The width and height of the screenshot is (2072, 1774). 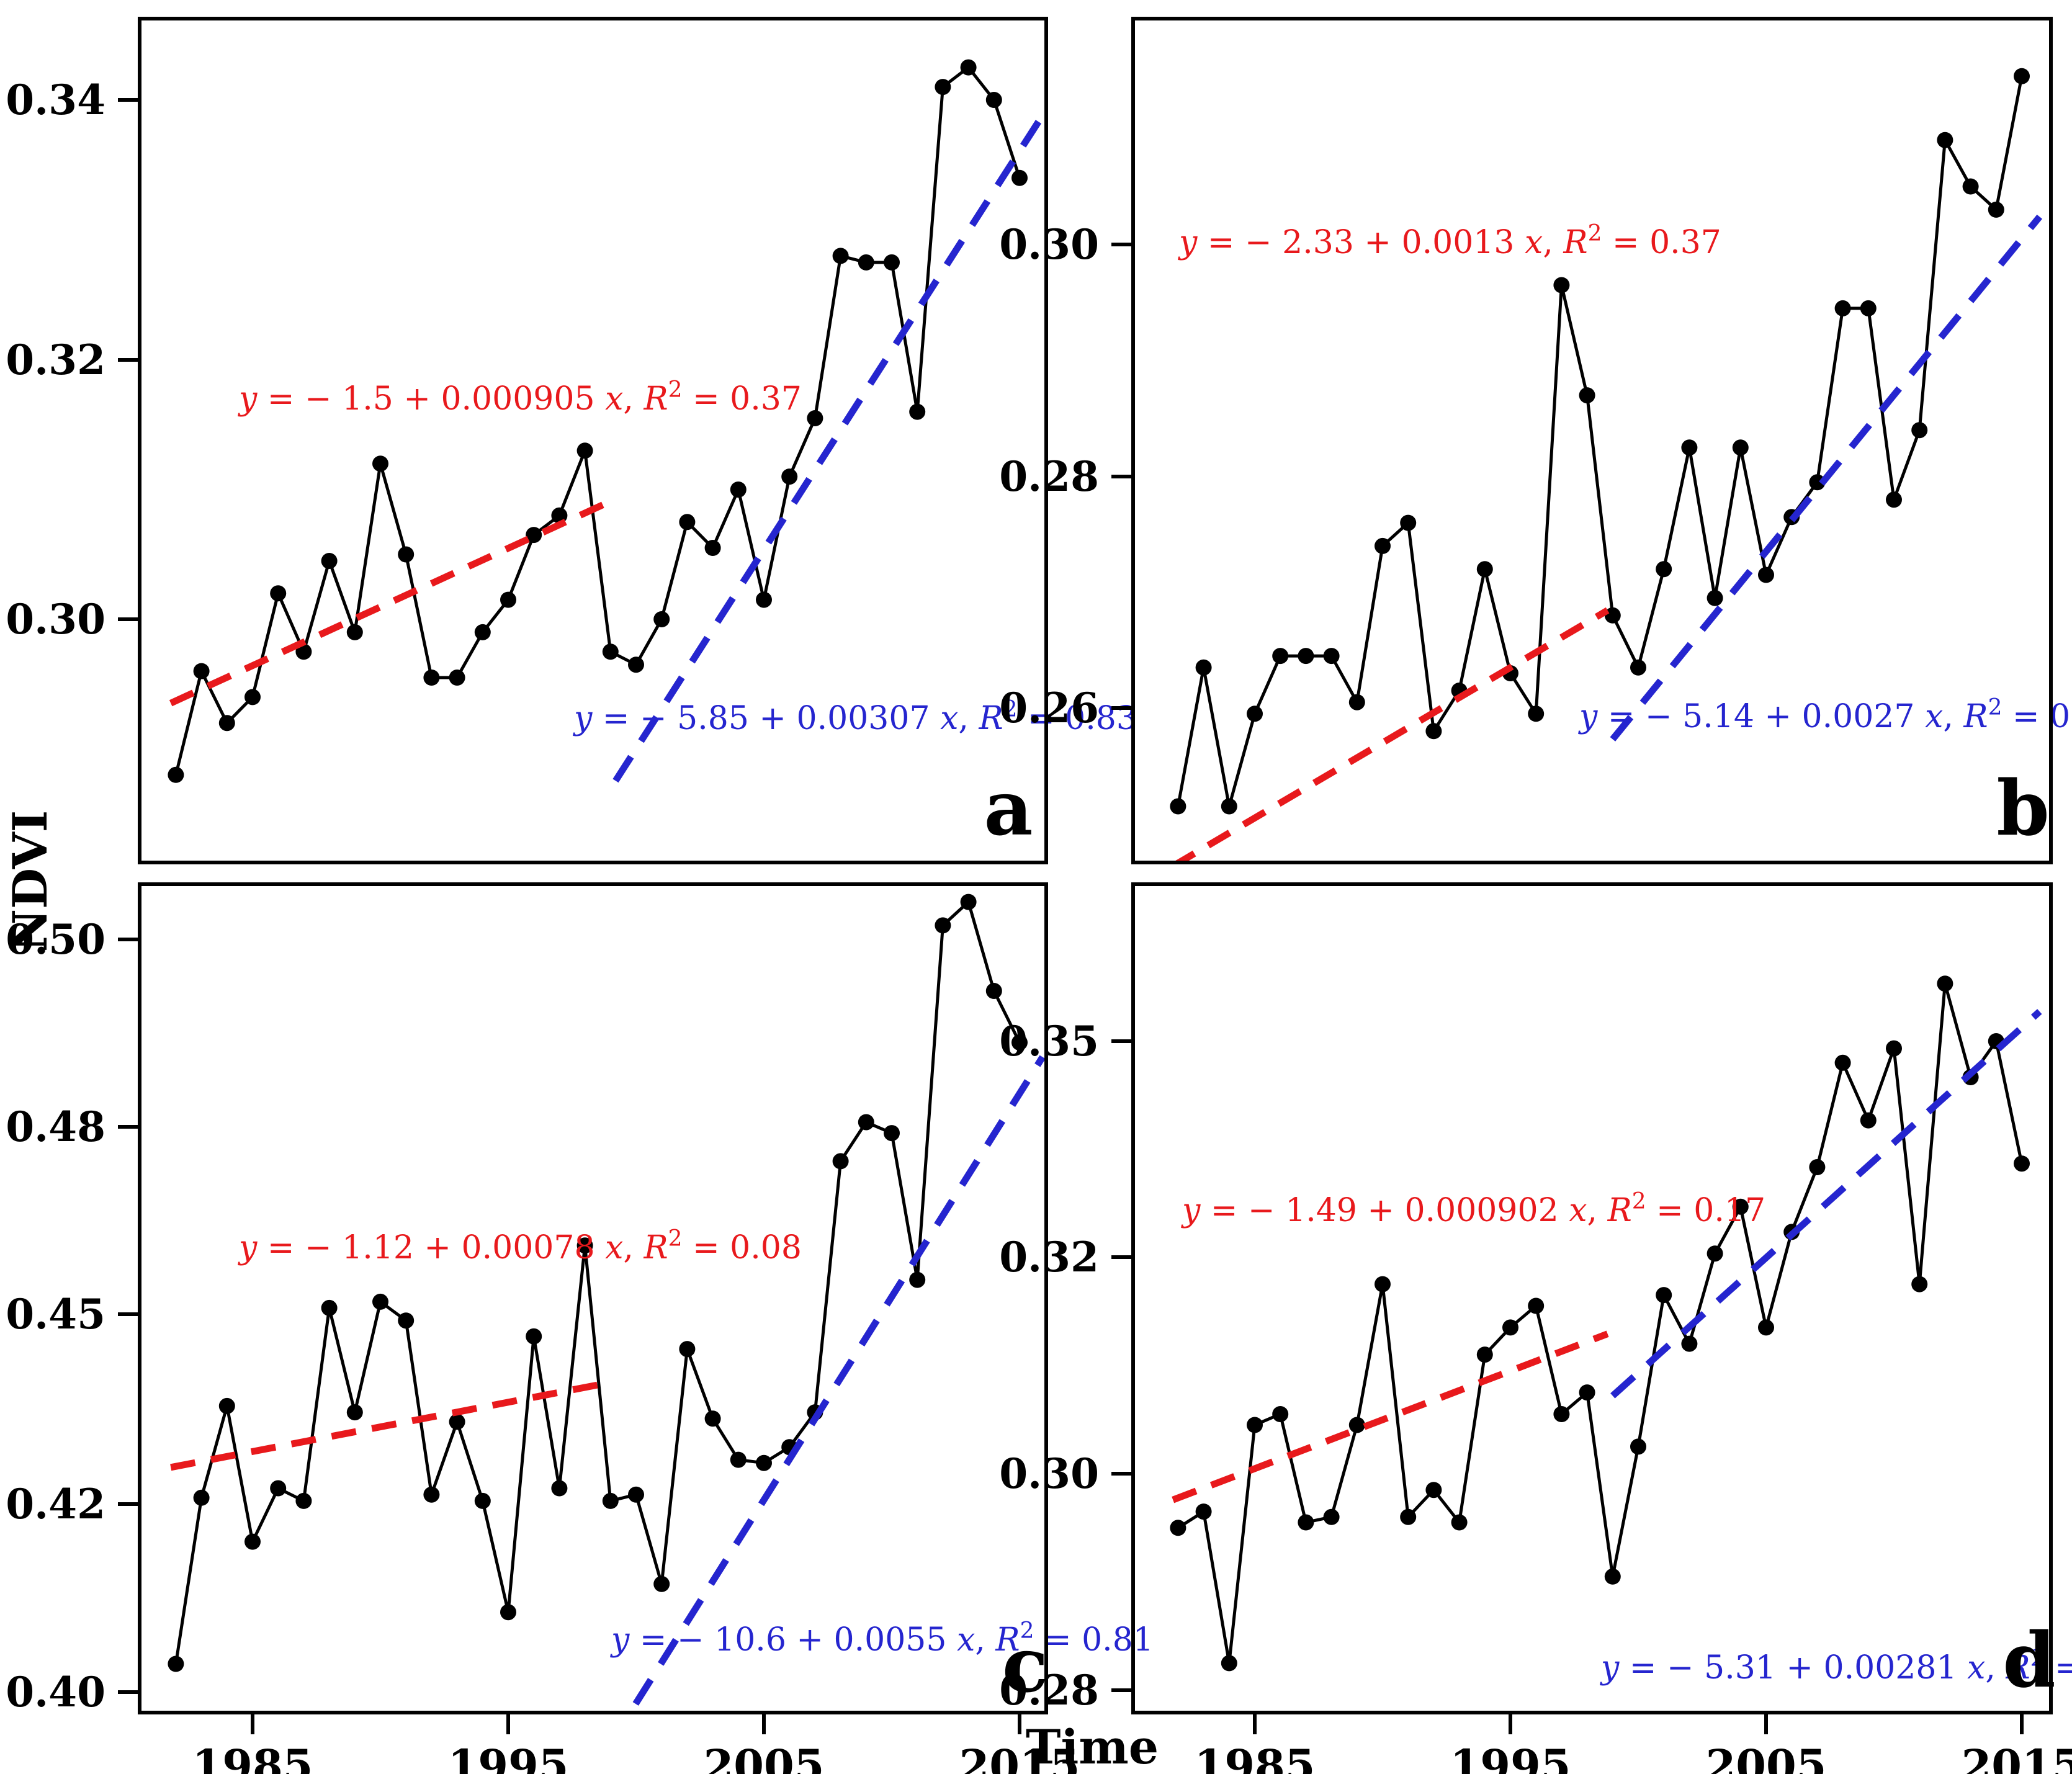 What do you see at coordinates (882, 1638) in the screenshot?
I see `late-period-fit-equation: y = − 10.6 + 0.0055 x, R2 = 0.81` at bounding box center [882, 1638].